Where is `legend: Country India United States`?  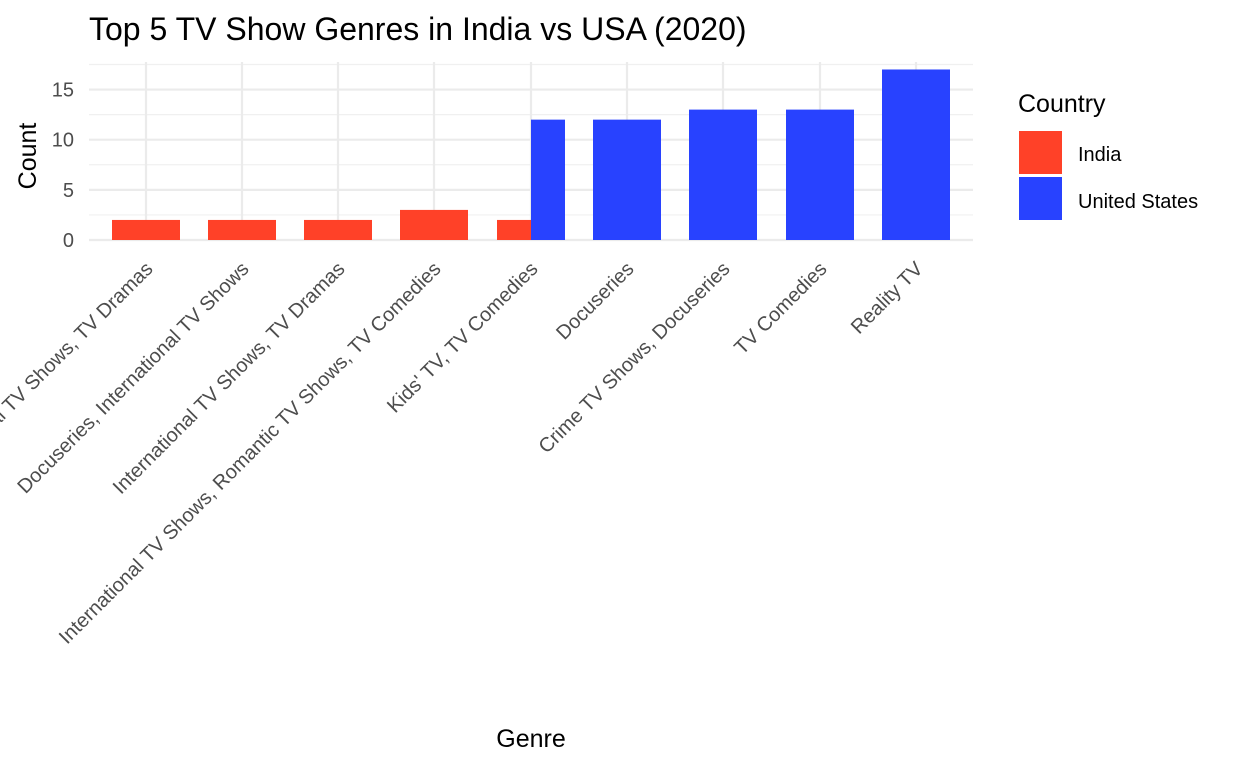 legend: Country India United States is located at coordinates (1108, 155).